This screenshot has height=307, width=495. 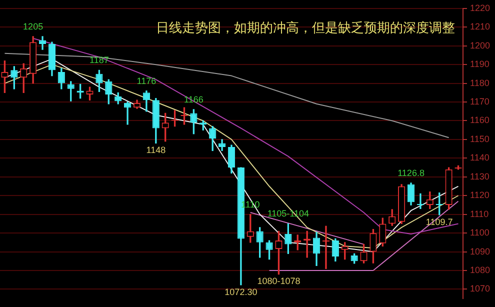 What do you see at coordinates (99, 60) in the screenshot?
I see `annotation: 1187` at bounding box center [99, 60].